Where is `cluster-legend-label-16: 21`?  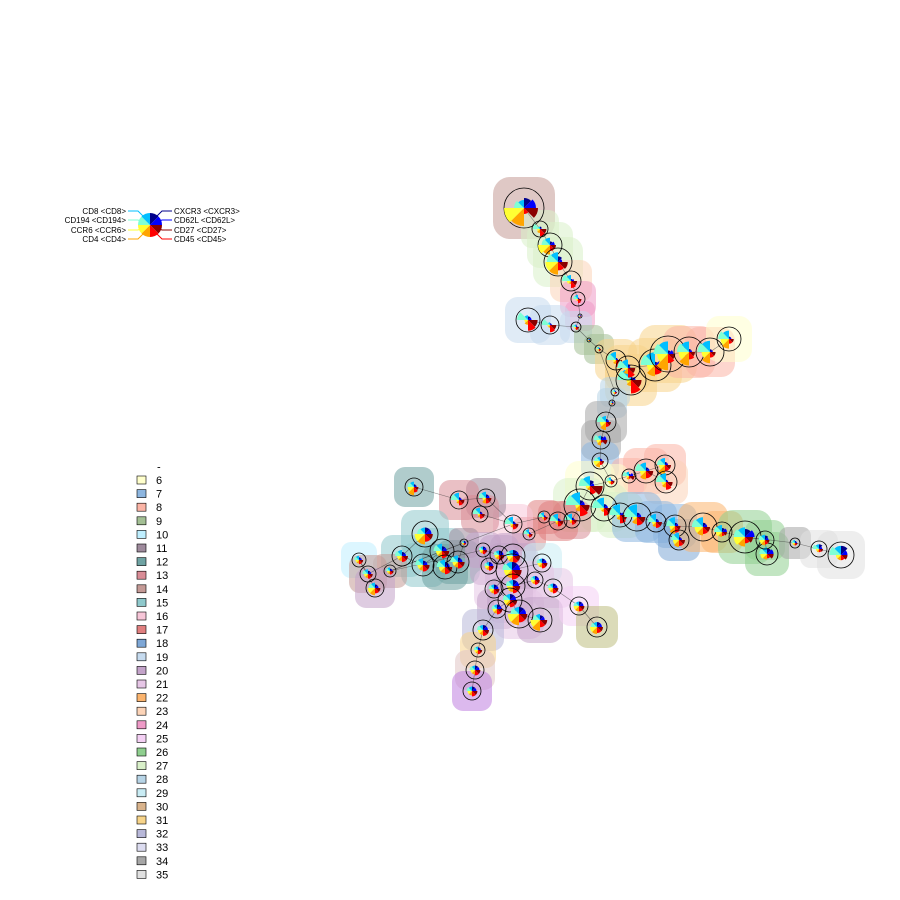 cluster-legend-label-16: 21 is located at coordinates (162, 685).